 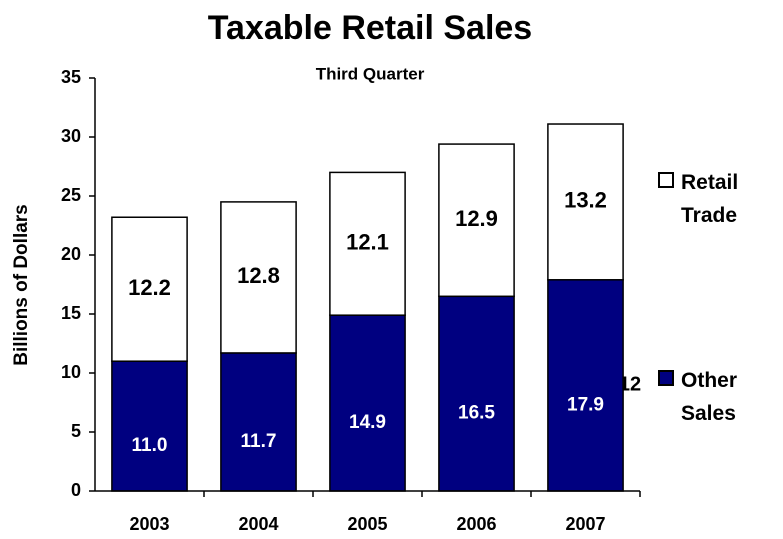 What do you see at coordinates (370, 73) in the screenshot?
I see `chart-subtitle: Third Quarter` at bounding box center [370, 73].